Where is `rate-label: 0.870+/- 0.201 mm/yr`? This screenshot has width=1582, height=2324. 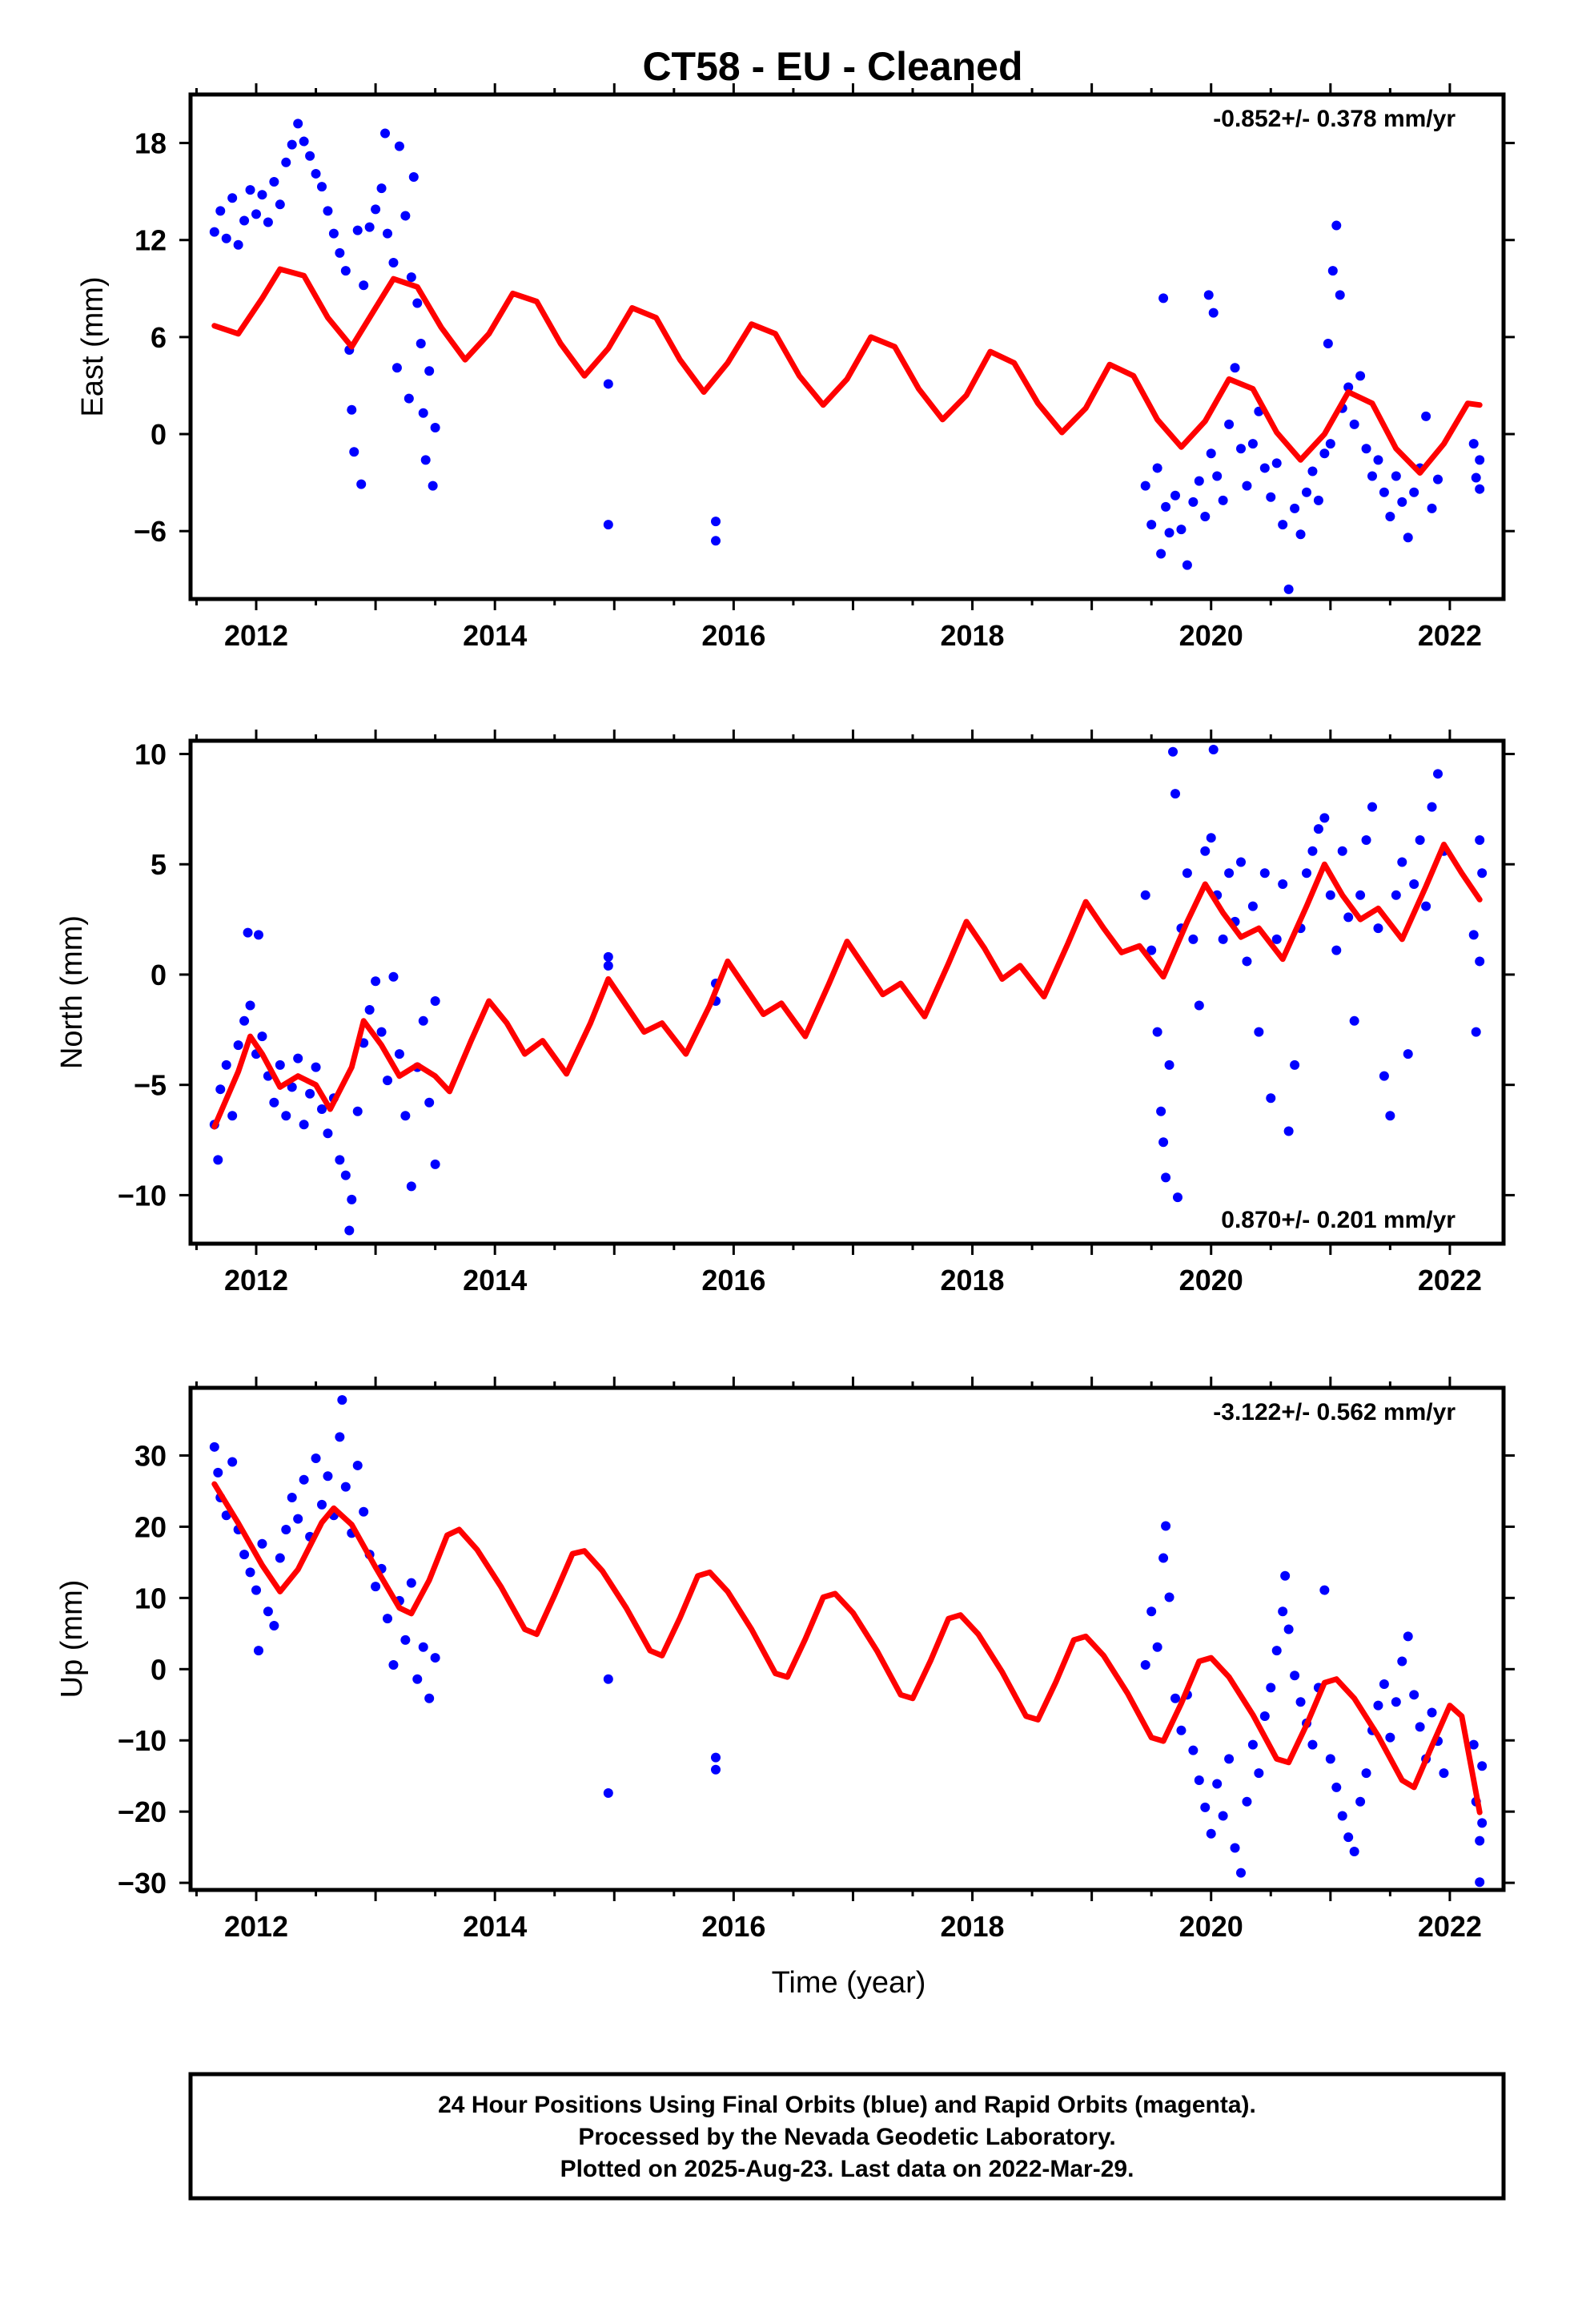
rate-label: 0.870+/- 0.201 mm/yr is located at coordinates (1338, 1220).